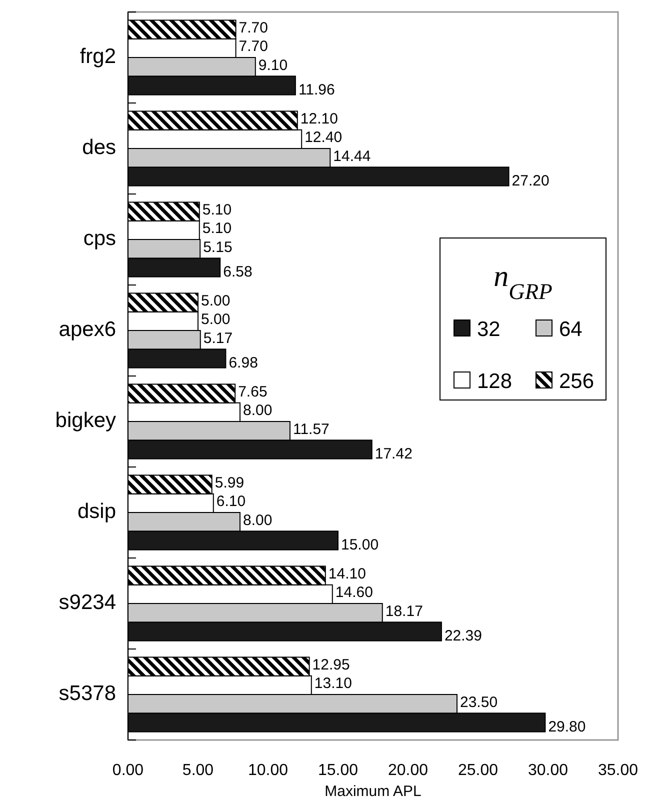 The width and height of the screenshot is (659, 808). What do you see at coordinates (352, 156) in the screenshot?
I see `data-label: 14.44` at bounding box center [352, 156].